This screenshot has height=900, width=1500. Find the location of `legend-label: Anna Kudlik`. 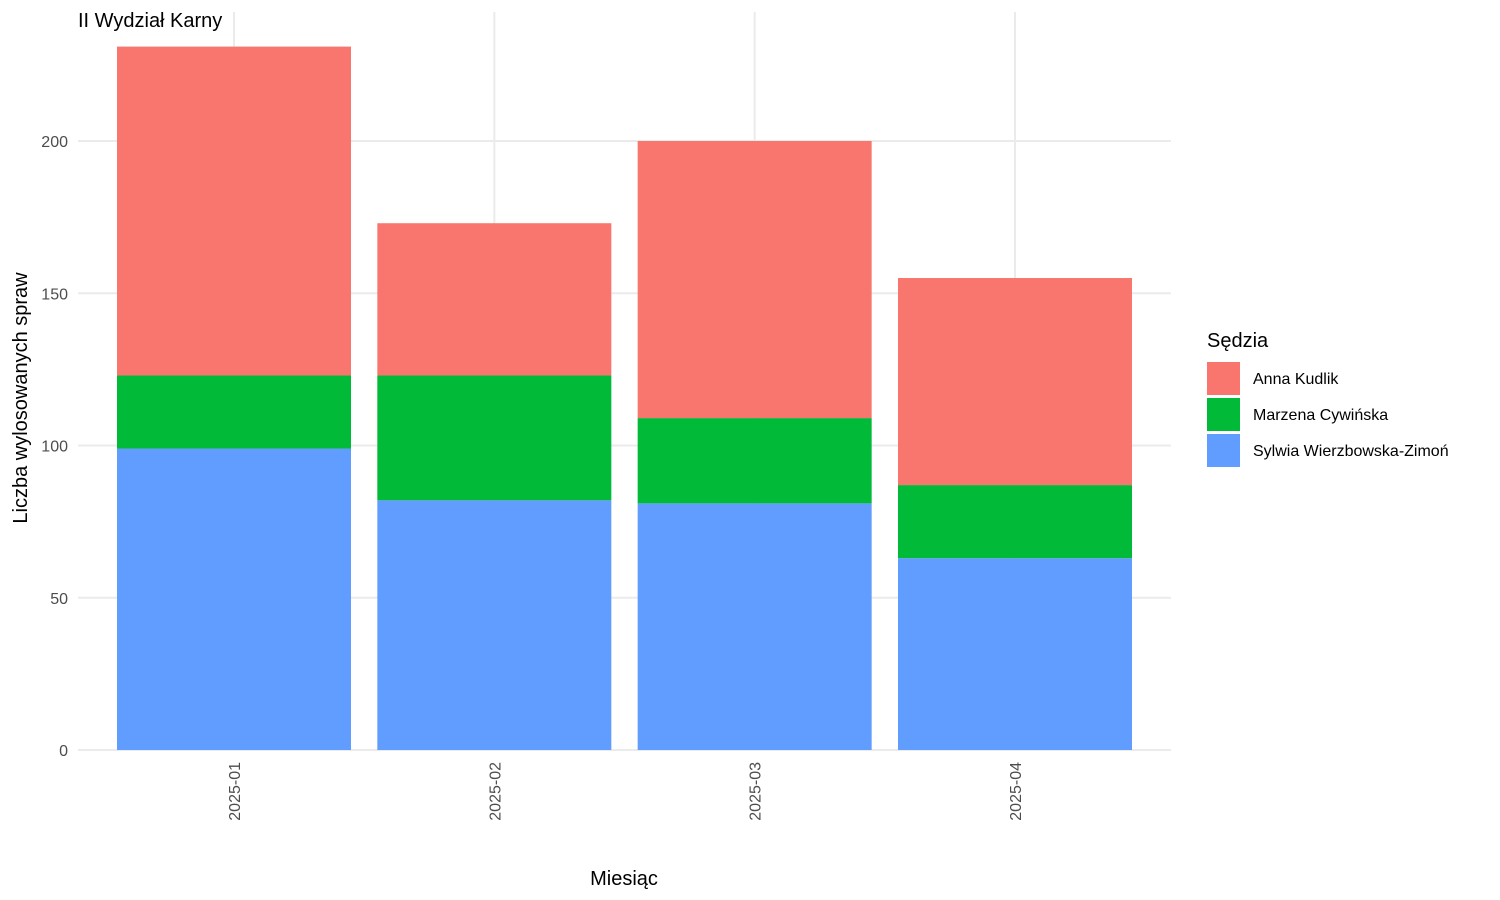

legend-label: Anna Kudlik is located at coordinates (1296, 379).